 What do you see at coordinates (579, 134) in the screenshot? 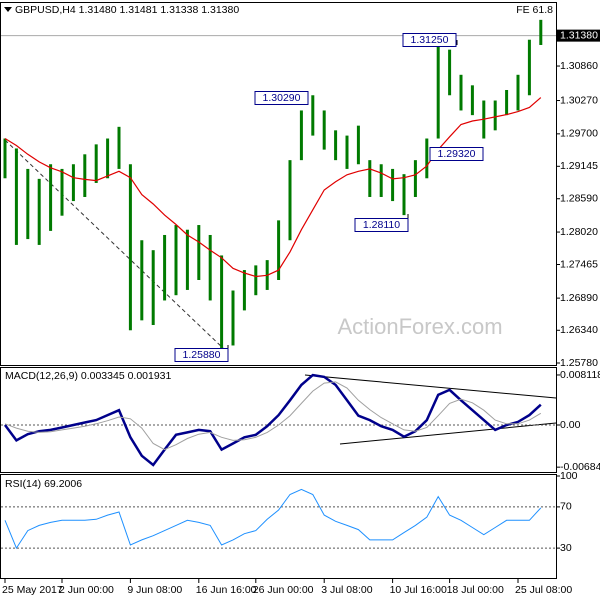
I see `y-tick-label: 1.29700` at bounding box center [579, 134].